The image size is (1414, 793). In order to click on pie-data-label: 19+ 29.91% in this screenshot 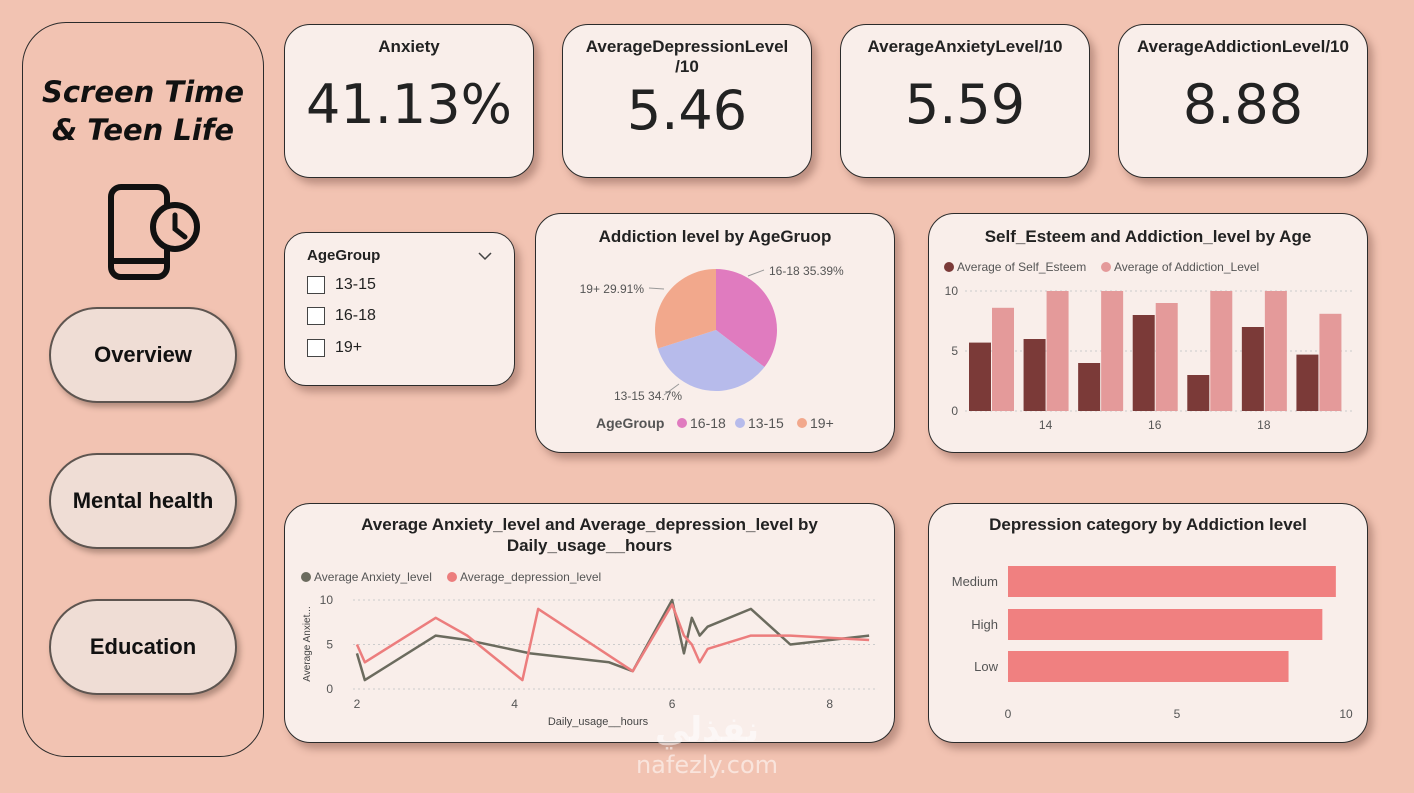, I will do `click(612, 289)`.